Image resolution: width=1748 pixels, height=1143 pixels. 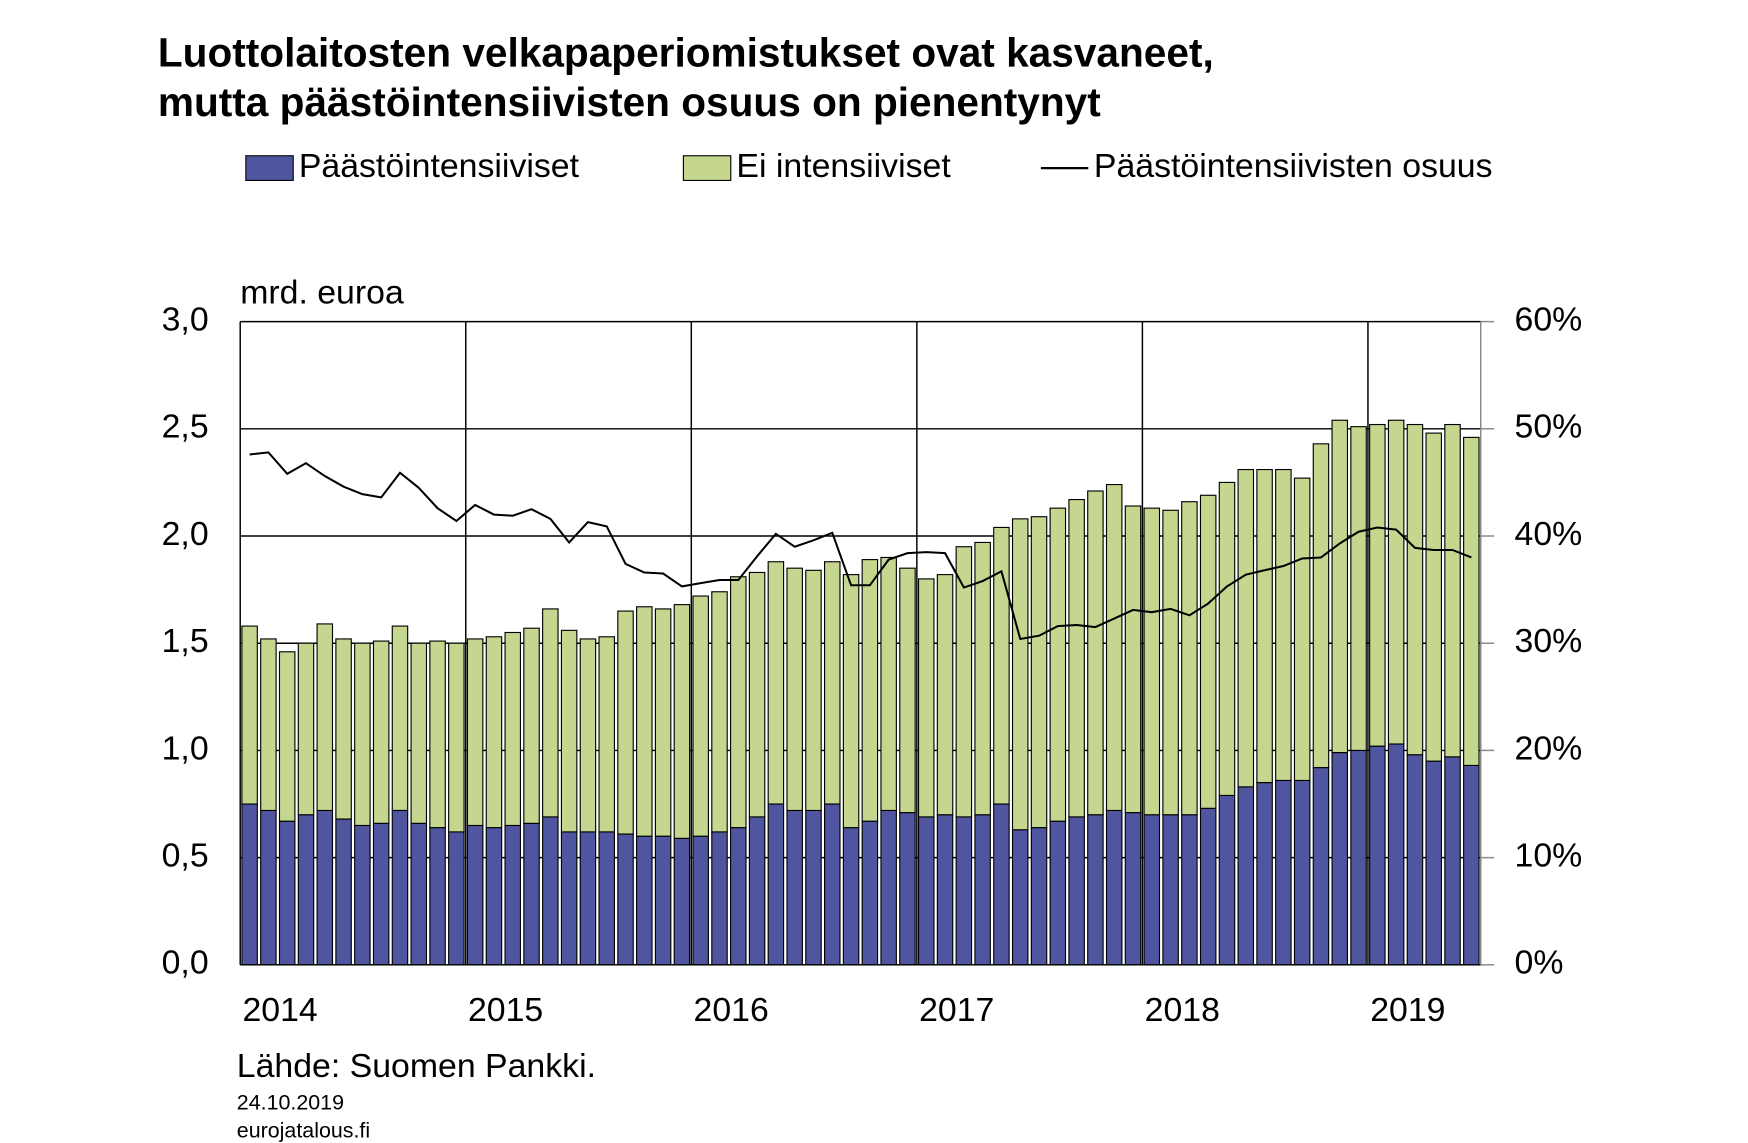 What do you see at coordinates (279, 1010) in the screenshot?
I see `x-tick-label: 2014` at bounding box center [279, 1010].